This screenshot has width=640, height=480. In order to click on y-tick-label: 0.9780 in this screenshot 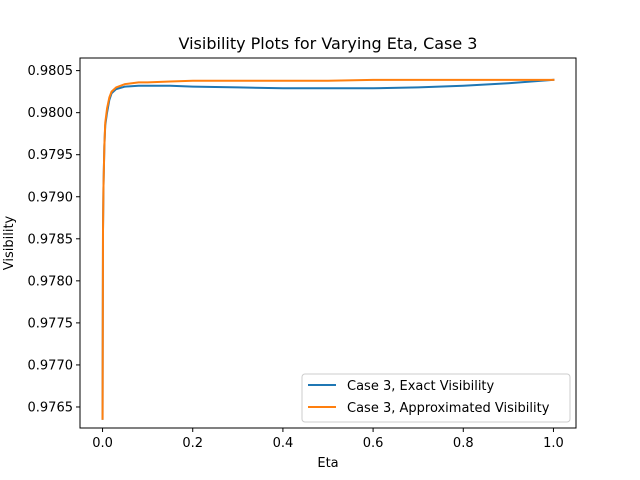, I will do `click(51, 281)`.